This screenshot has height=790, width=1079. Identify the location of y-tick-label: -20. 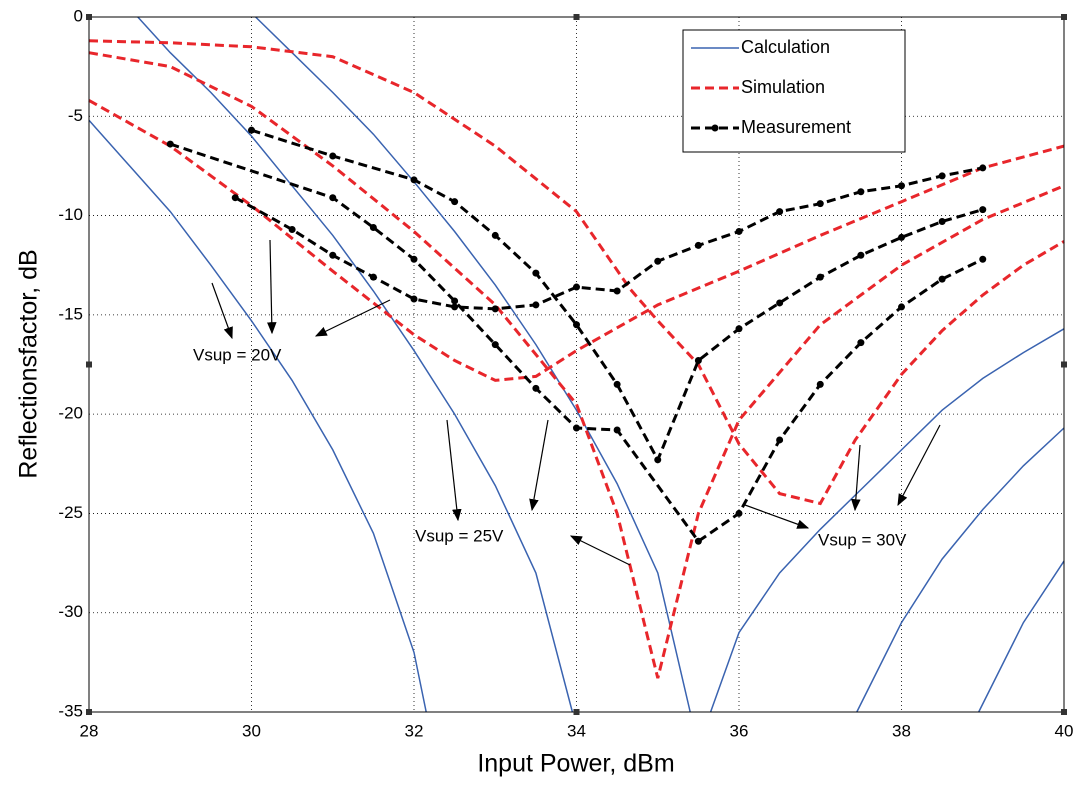
(70, 413).